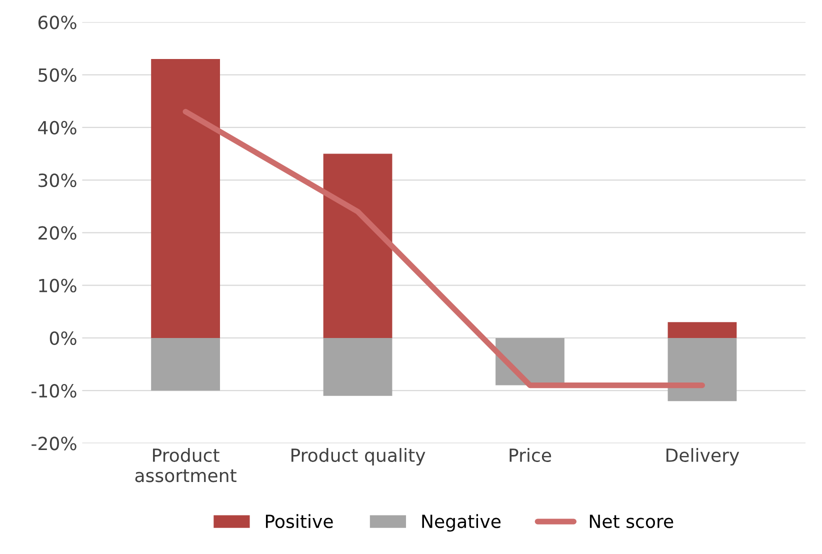 The height and width of the screenshot is (554, 822). I want to click on y-tick-label: -20%, so click(54, 443).